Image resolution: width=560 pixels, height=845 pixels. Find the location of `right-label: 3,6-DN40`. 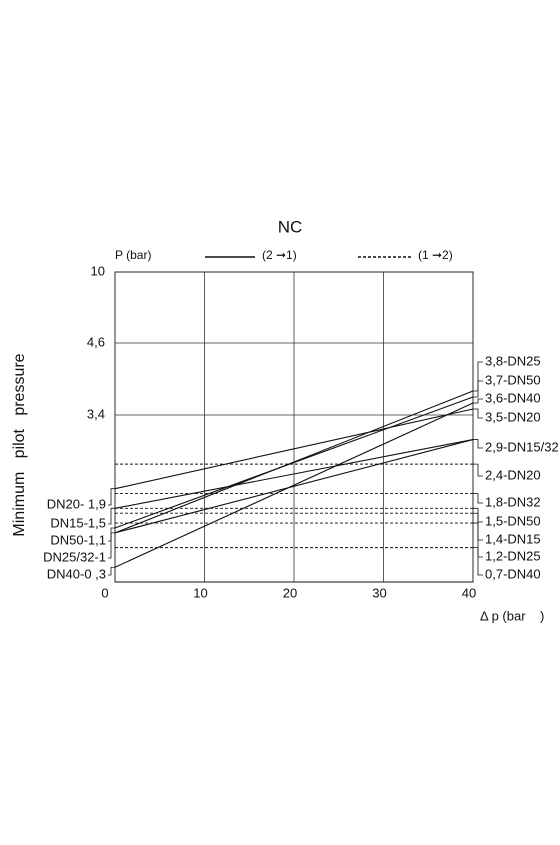

right-label: 3,6-DN40 is located at coordinates (513, 397).